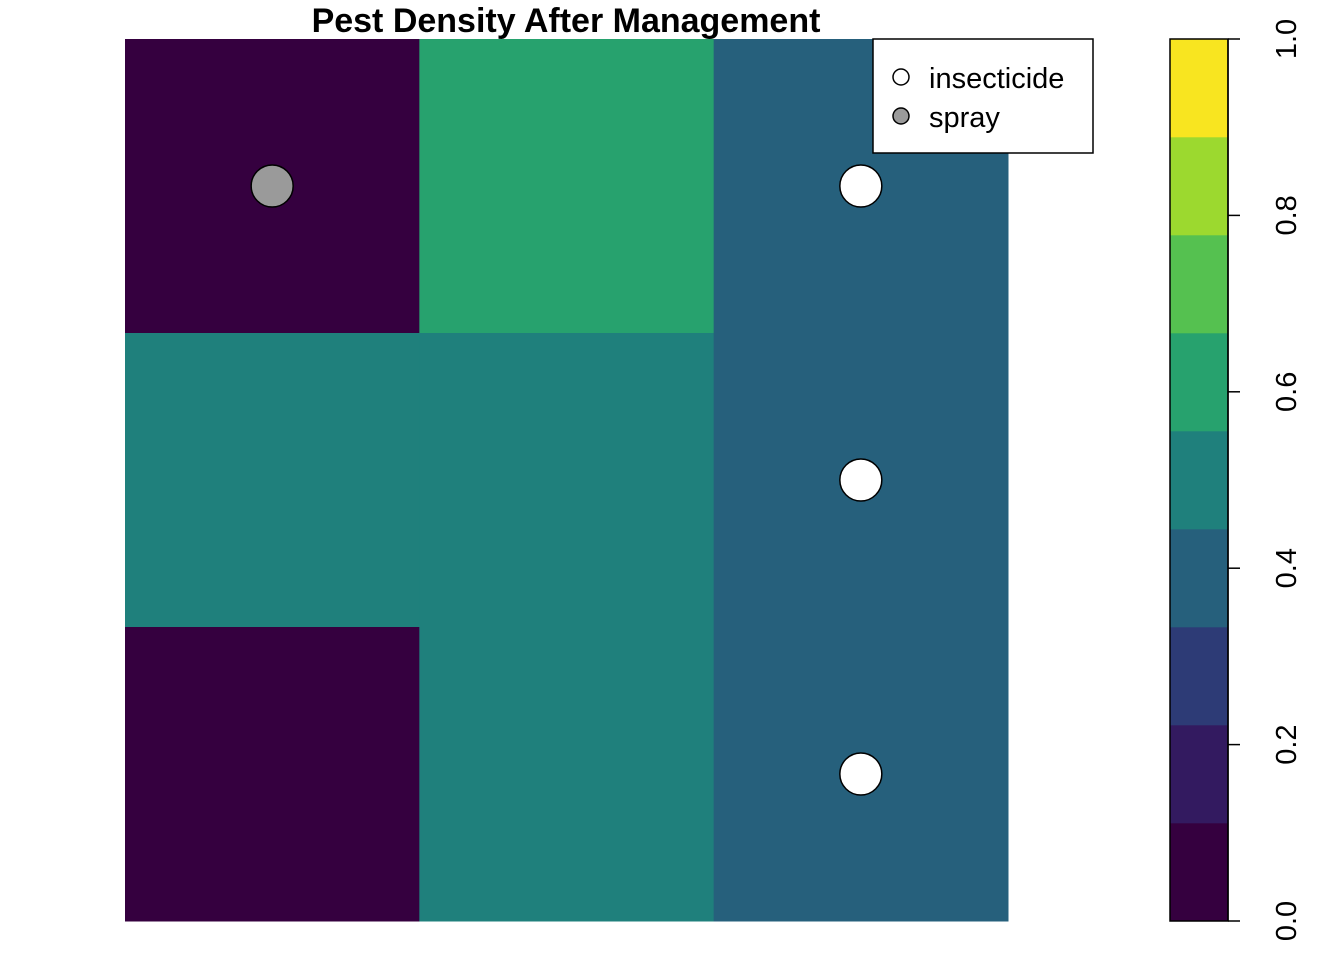 The height and width of the screenshot is (960, 1344). I want to click on colorbar-tick-label: 1.0, so click(1287, 39).